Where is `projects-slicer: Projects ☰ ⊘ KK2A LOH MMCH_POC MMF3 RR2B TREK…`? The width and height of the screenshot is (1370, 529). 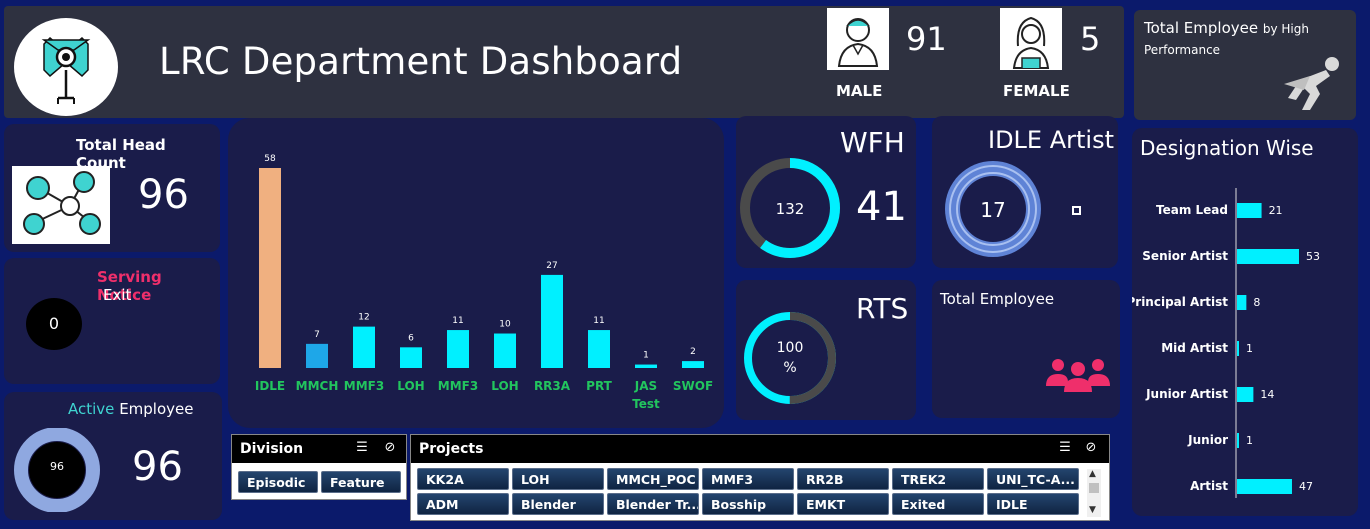 projects-slicer: Projects ☰ ⊘ KK2A LOH MMCH_POC MMF3 RR2B TREK… is located at coordinates (760, 477).